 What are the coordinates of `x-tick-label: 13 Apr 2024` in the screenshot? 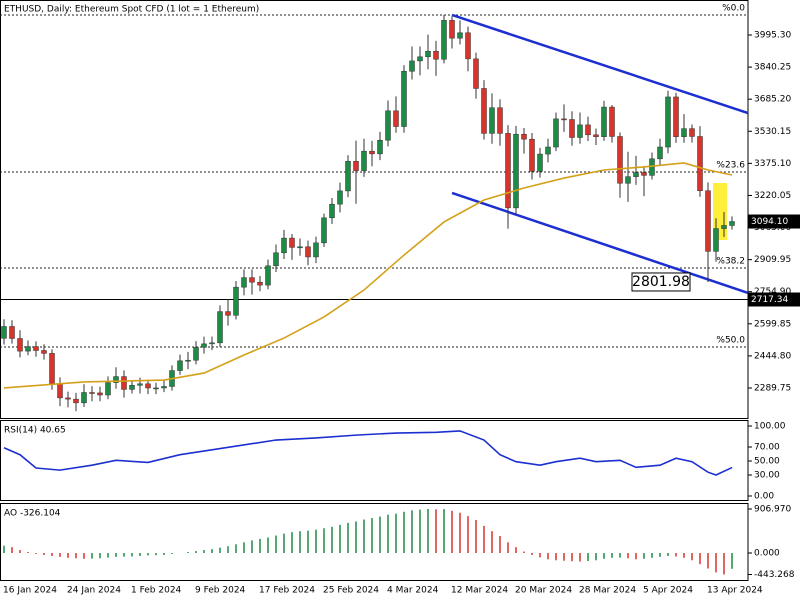 It's located at (735, 591).